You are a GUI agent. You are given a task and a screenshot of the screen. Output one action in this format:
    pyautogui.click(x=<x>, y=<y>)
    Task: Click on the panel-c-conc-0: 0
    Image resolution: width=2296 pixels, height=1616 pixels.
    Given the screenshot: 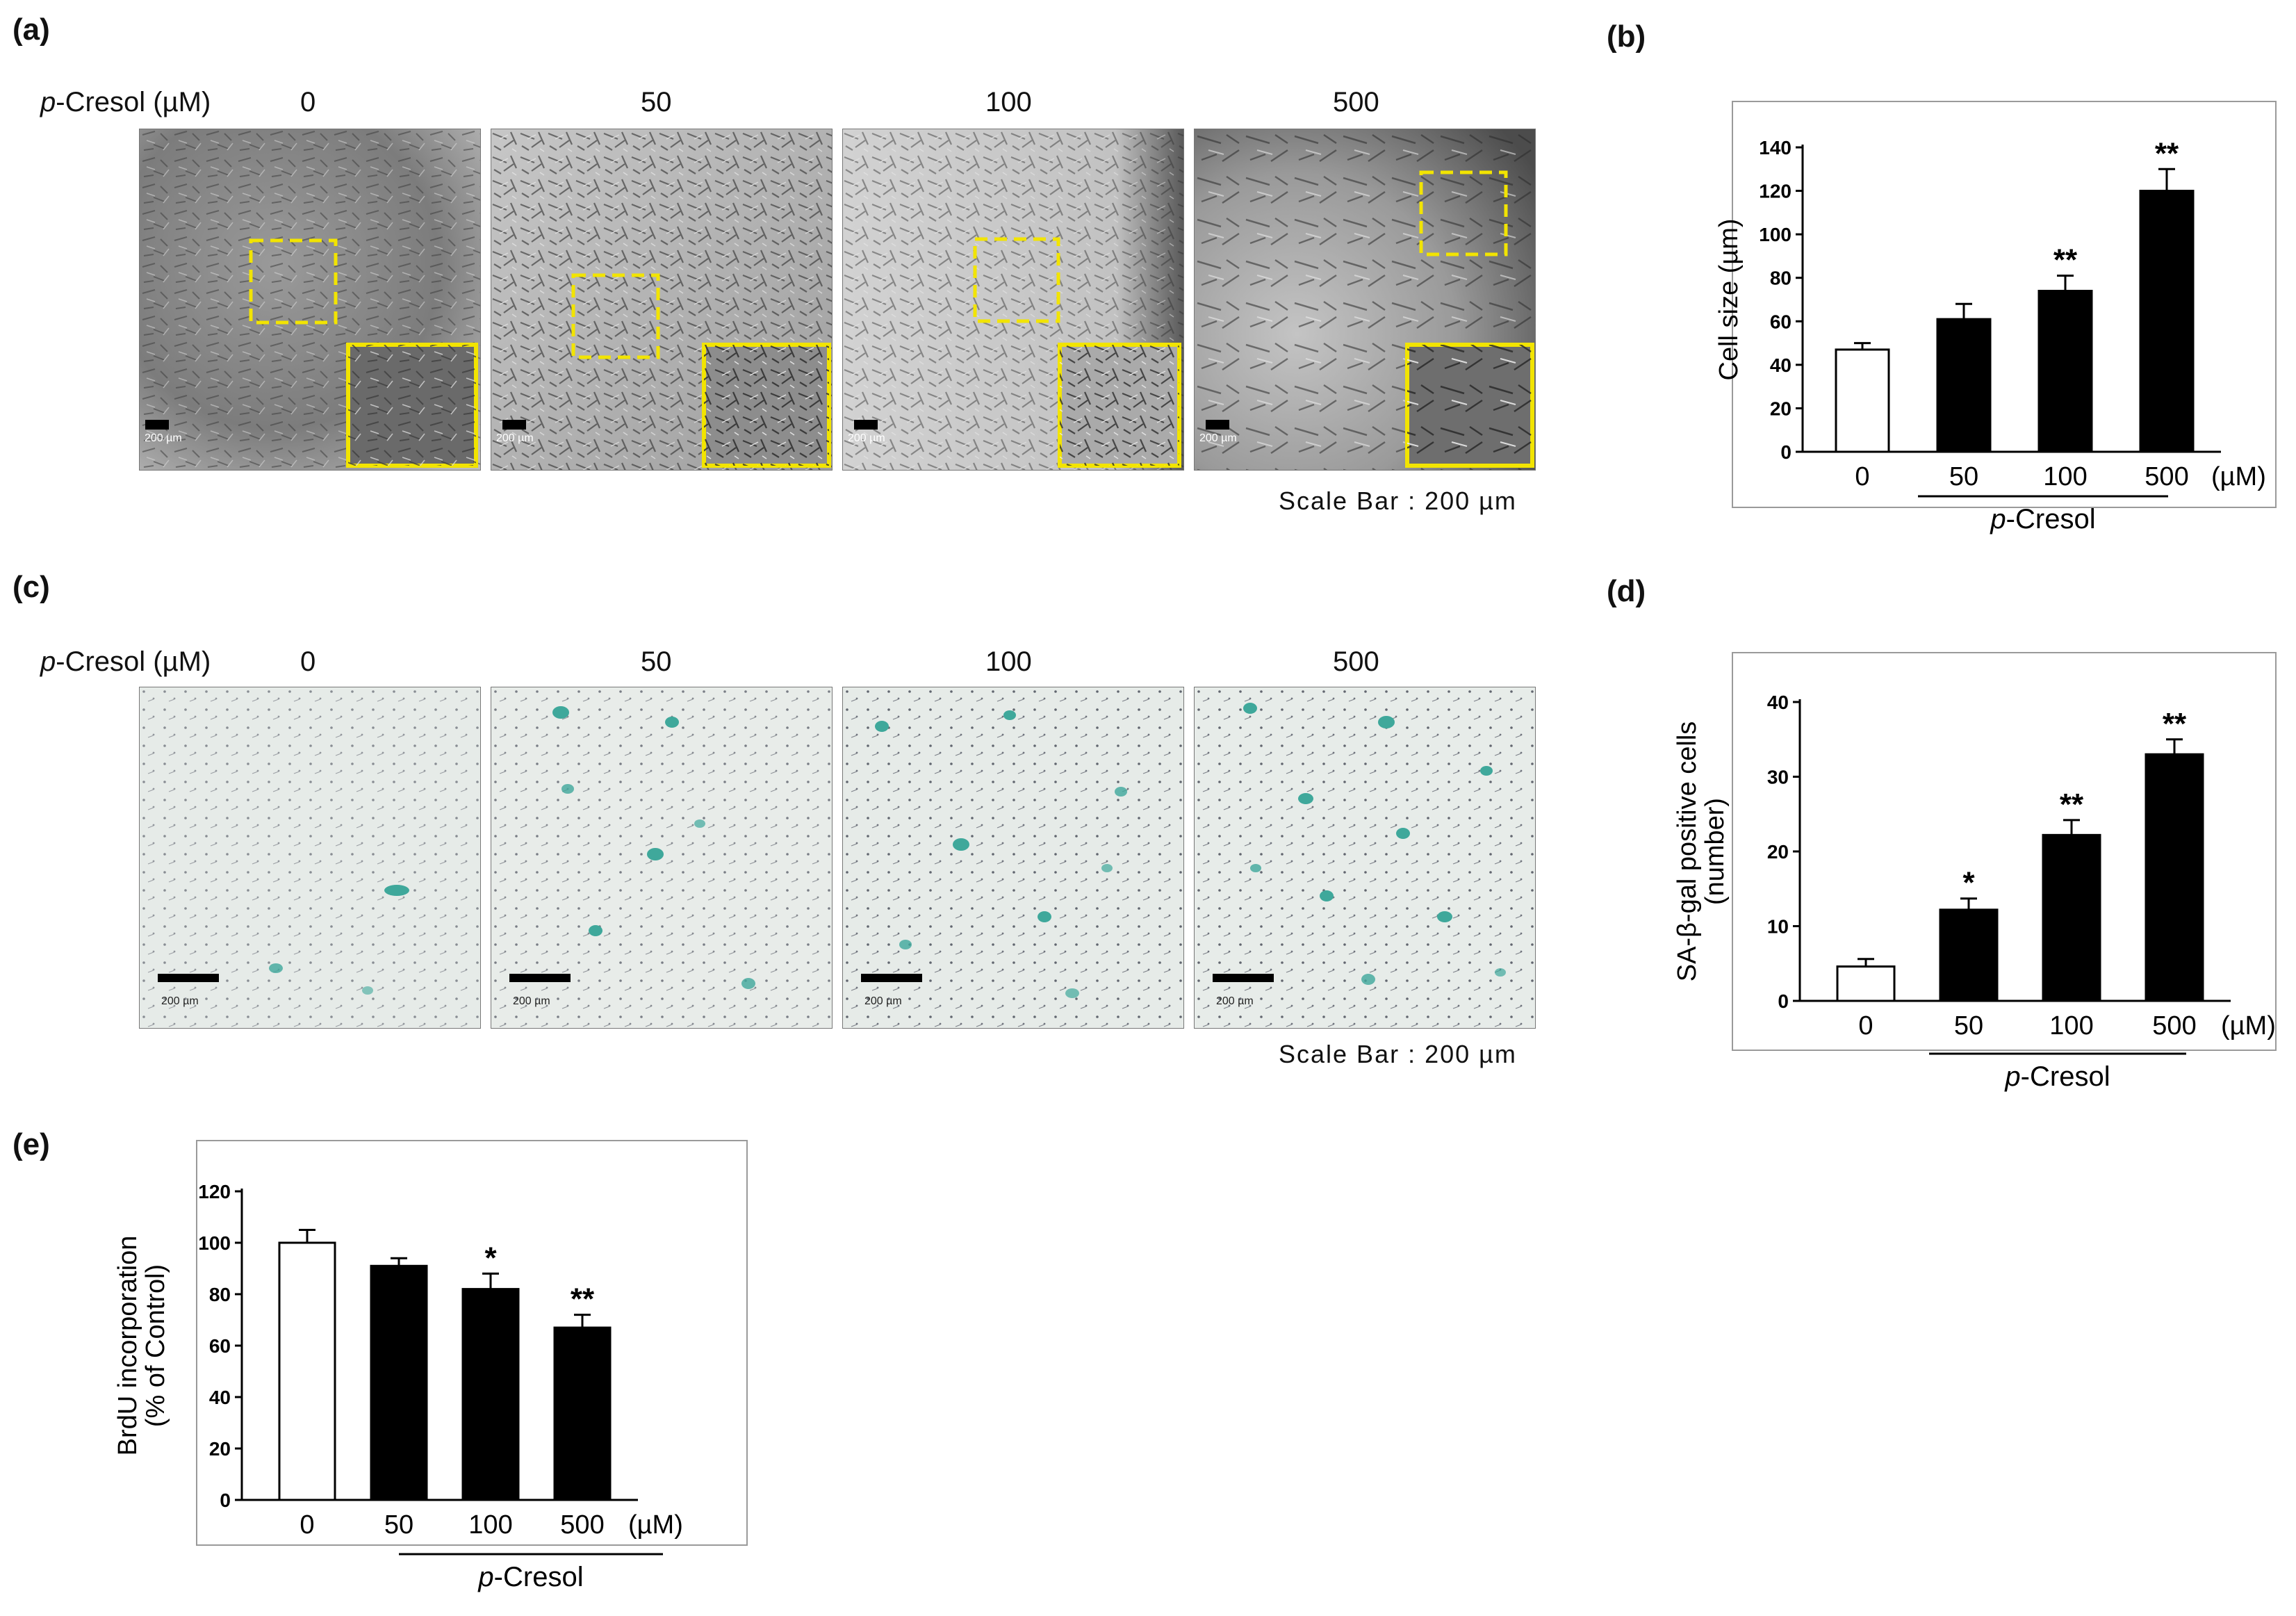 What is the action you would take?
    pyautogui.click(x=308, y=661)
    